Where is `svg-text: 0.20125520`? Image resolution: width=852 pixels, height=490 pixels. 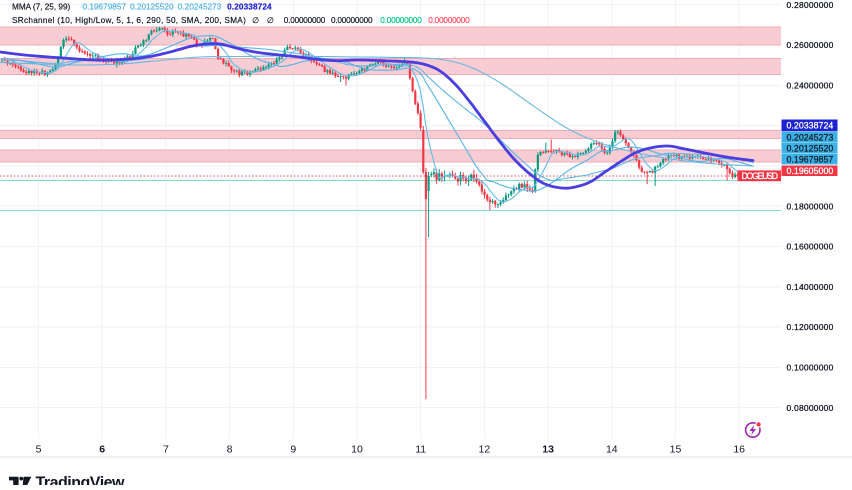 svg-text: 0.20125520 is located at coordinates (810, 148).